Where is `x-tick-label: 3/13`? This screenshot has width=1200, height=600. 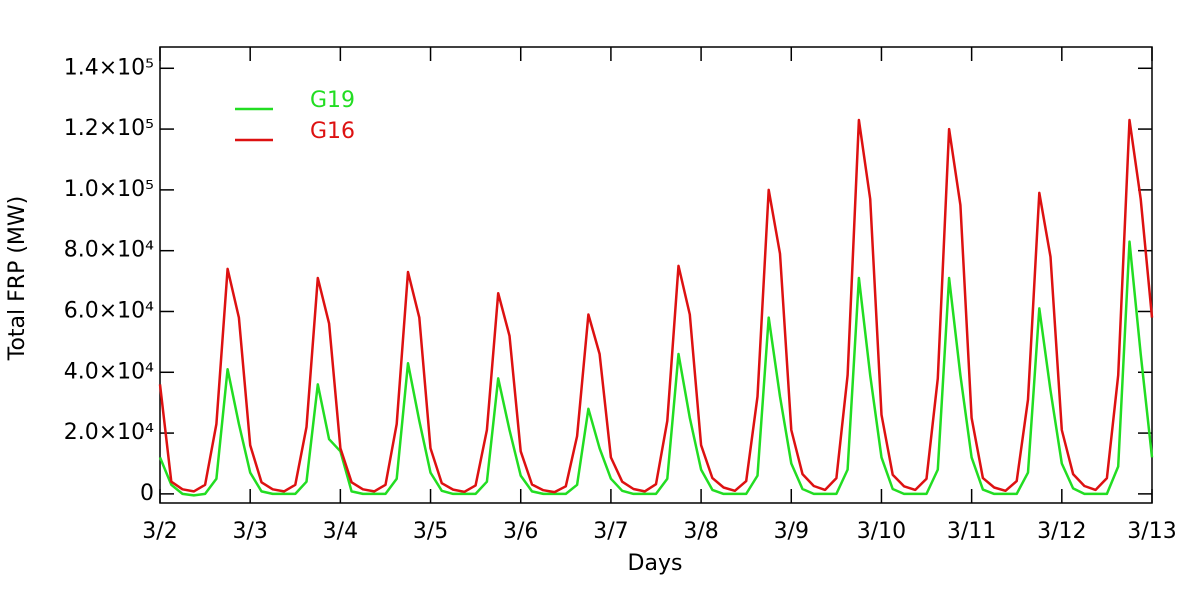 x-tick-label: 3/13 is located at coordinates (1151, 531).